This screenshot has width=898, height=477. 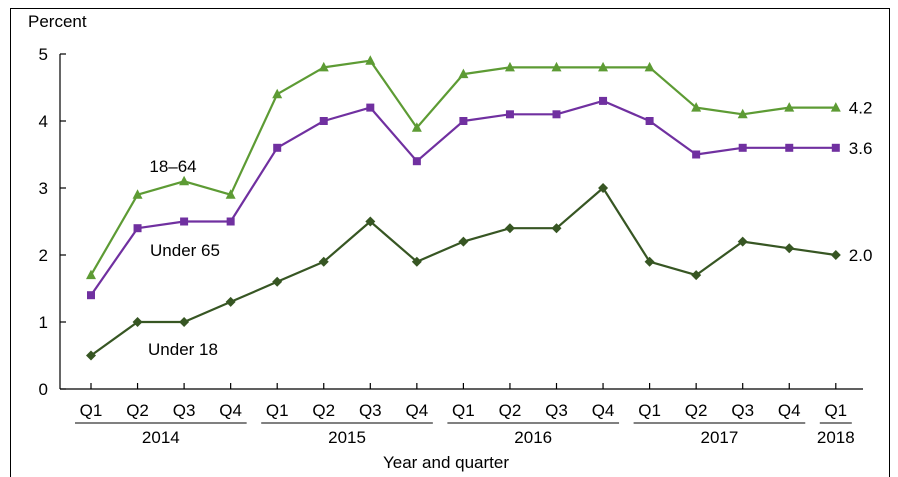 What do you see at coordinates (52, 222) in the screenshot?
I see `y-ticks: 0 1 2 3 4 5` at bounding box center [52, 222].